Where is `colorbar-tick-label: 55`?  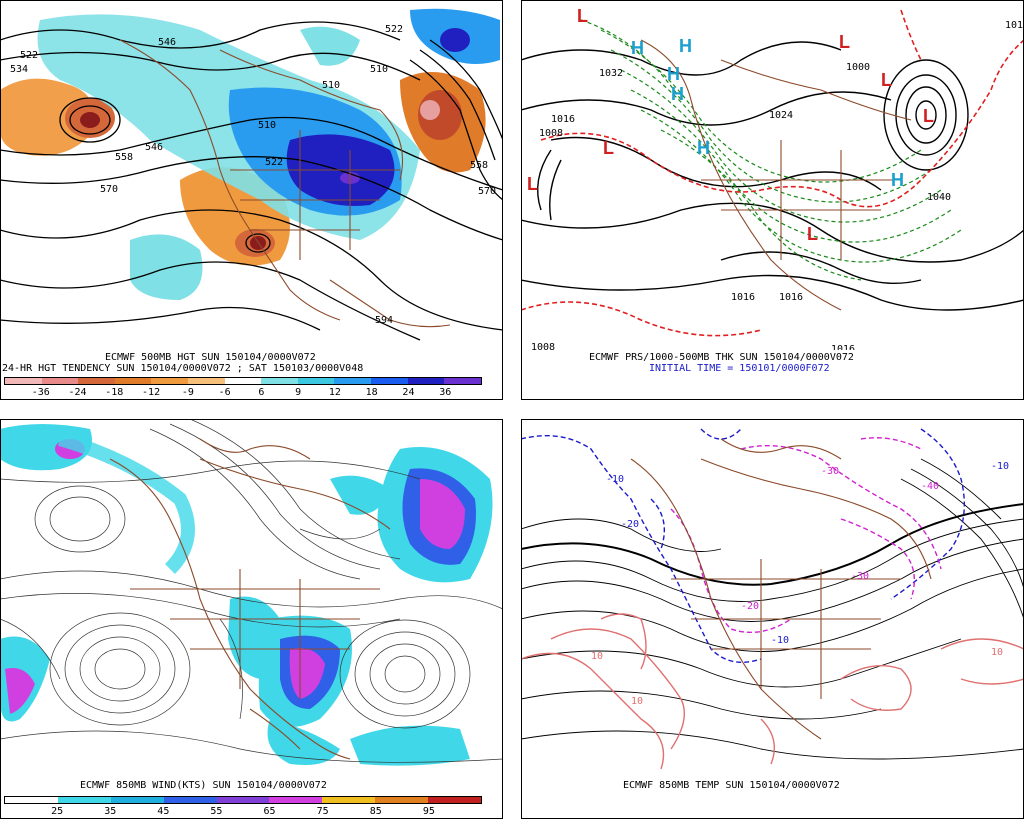
colorbar-tick-label: 55 is located at coordinates (216, 811).